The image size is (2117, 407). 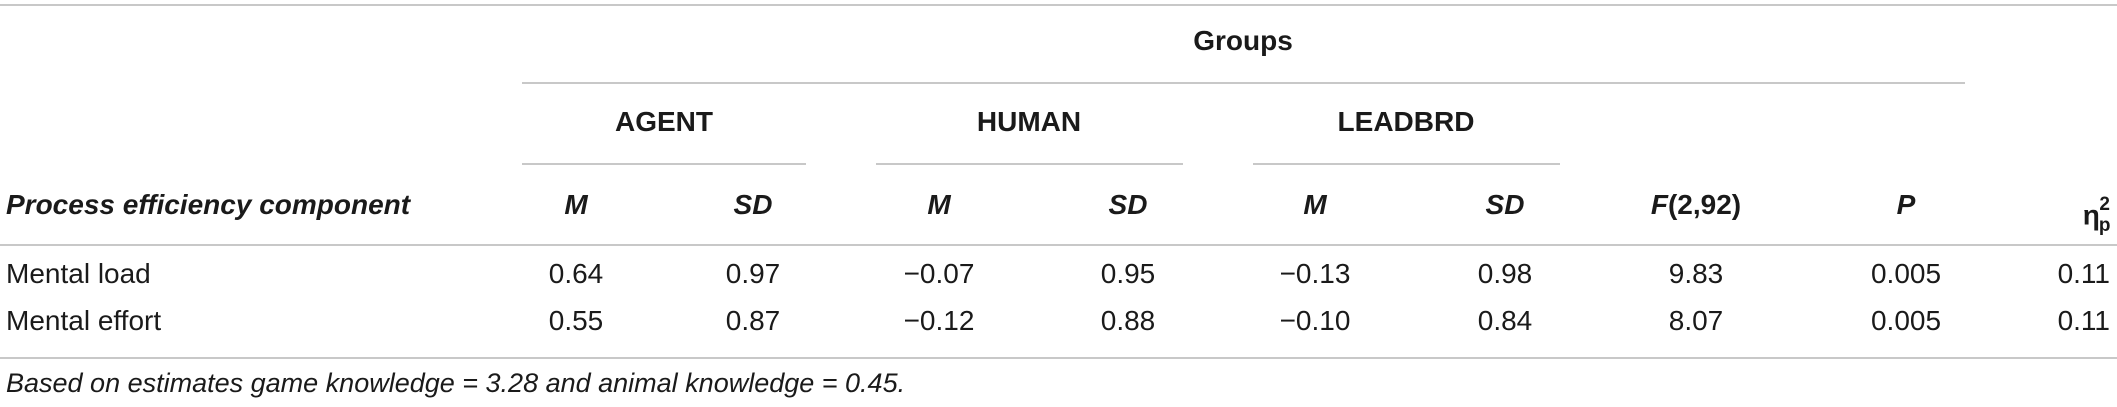 I want to click on row-1-human-m: −0.07, so click(x=939, y=273).